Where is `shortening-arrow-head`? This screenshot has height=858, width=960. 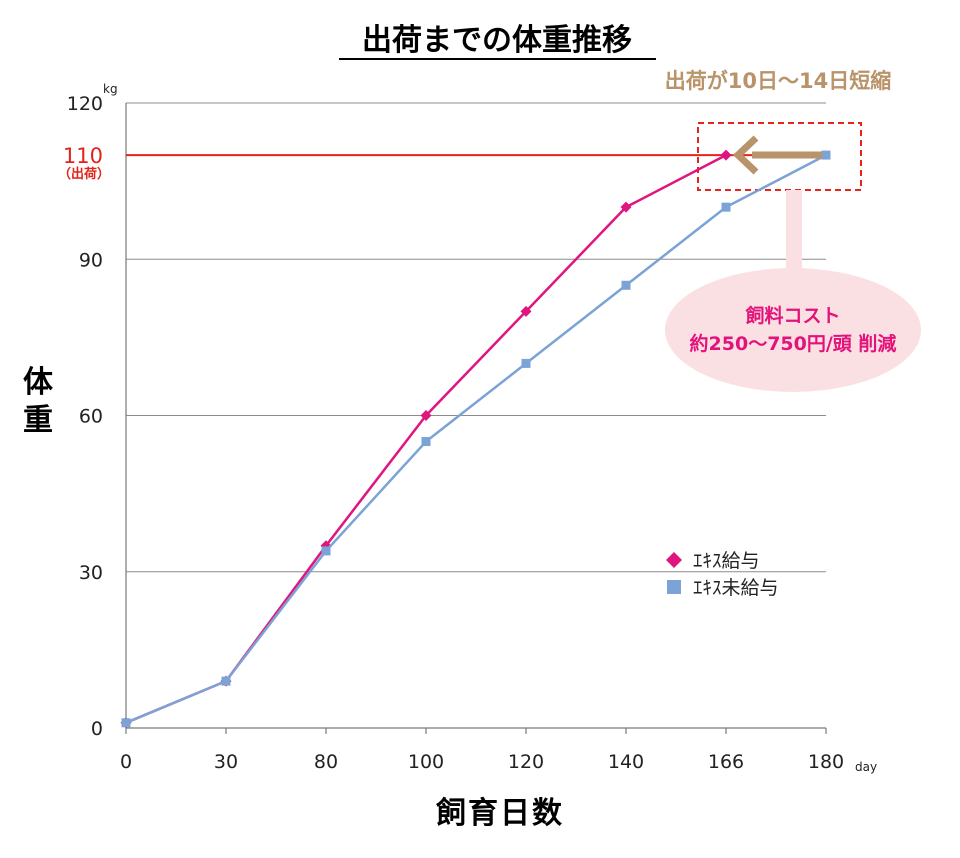 shortening-arrow-head is located at coordinates (745, 155).